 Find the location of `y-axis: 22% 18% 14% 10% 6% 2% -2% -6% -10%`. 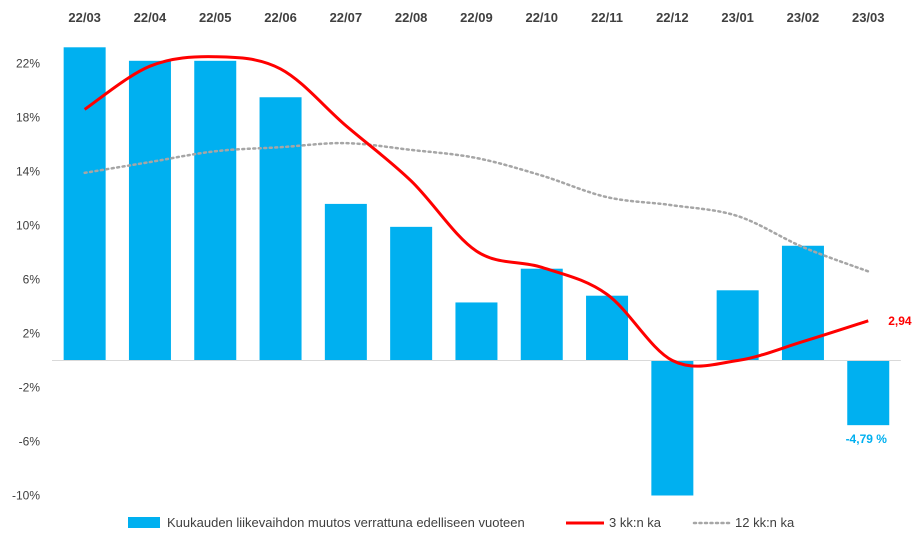

y-axis: 22% 18% 14% 10% 6% 2% -2% -6% -10% is located at coordinates (26, 280).